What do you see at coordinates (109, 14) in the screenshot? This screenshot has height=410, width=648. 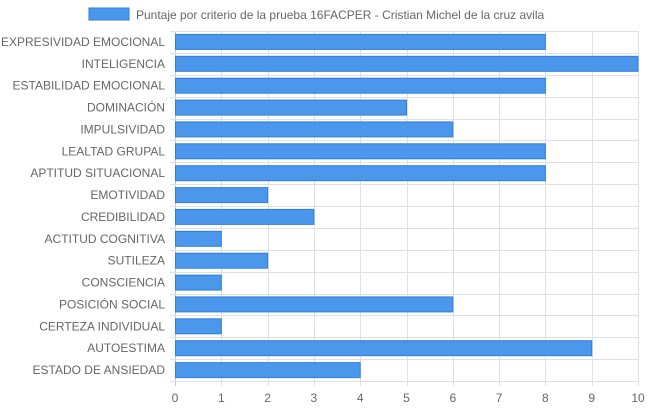 I see `legend-swatch` at bounding box center [109, 14].